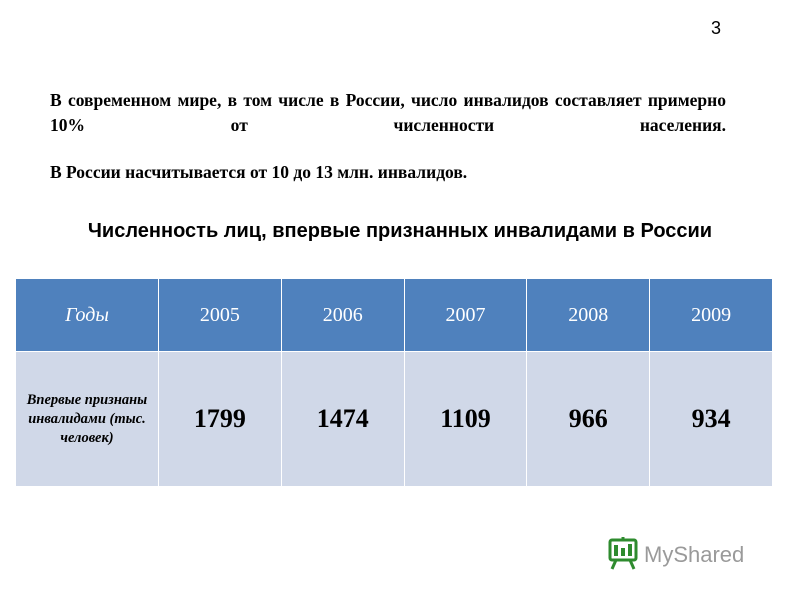 The width and height of the screenshot is (800, 600). I want to click on header-cell-year: 2008, so click(588, 315).